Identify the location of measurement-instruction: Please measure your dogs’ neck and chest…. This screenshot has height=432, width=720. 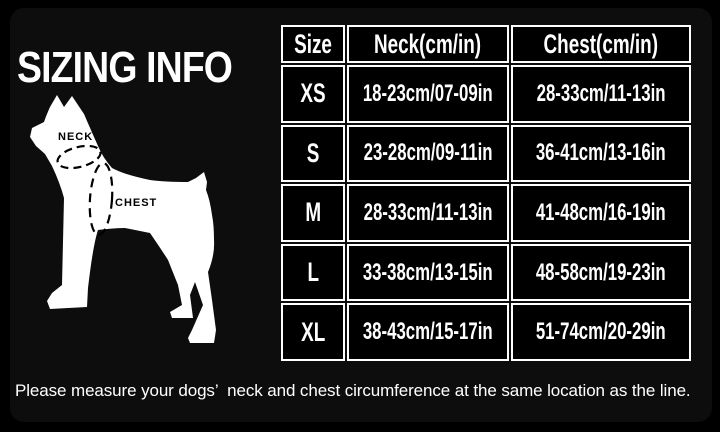
(353, 390).